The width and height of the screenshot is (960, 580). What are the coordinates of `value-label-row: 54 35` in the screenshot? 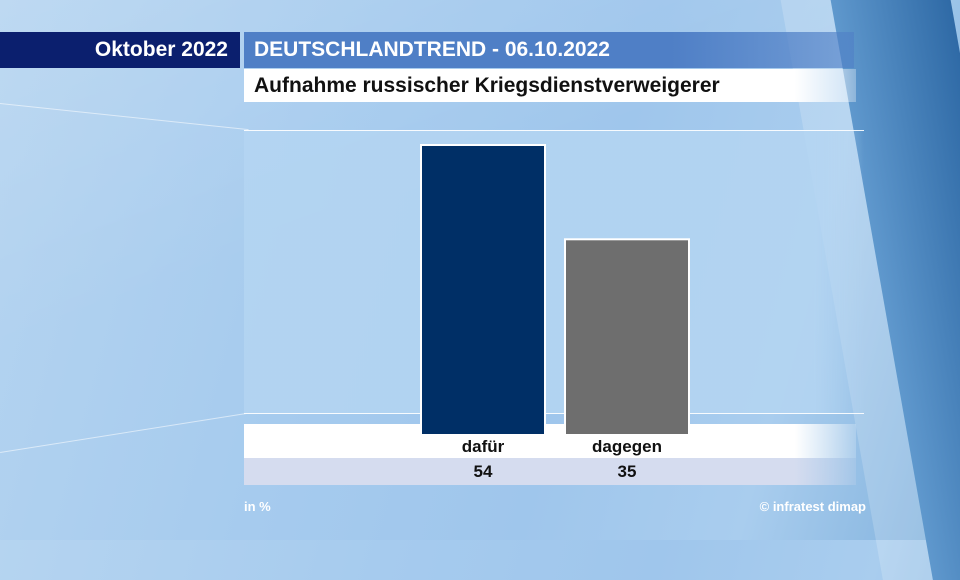 It's located at (550, 471).